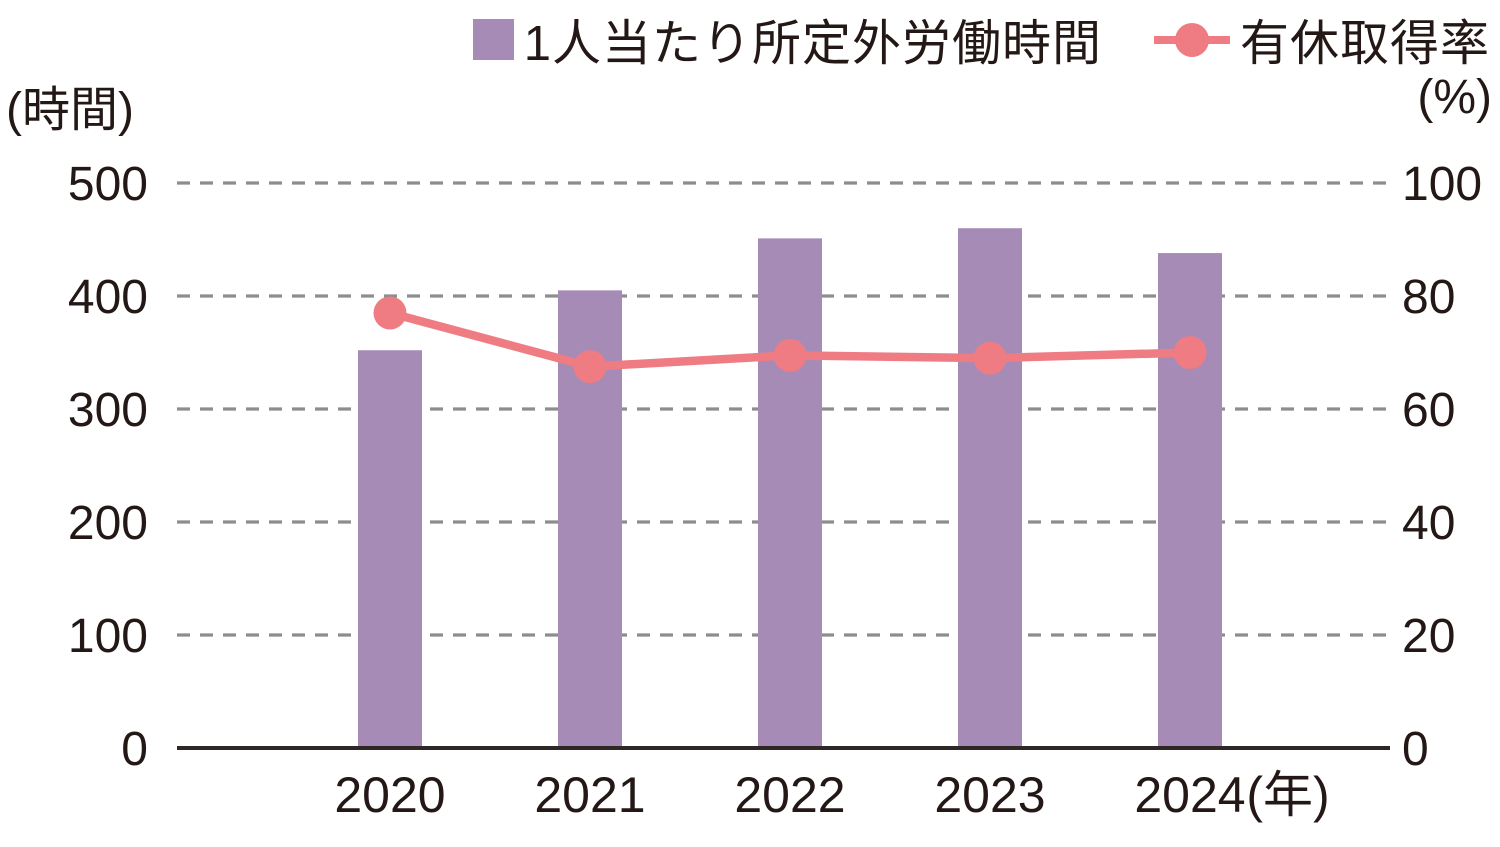 The height and width of the screenshot is (847, 1500). What do you see at coordinates (108, 184) in the screenshot?
I see `left-tick-500: 500` at bounding box center [108, 184].